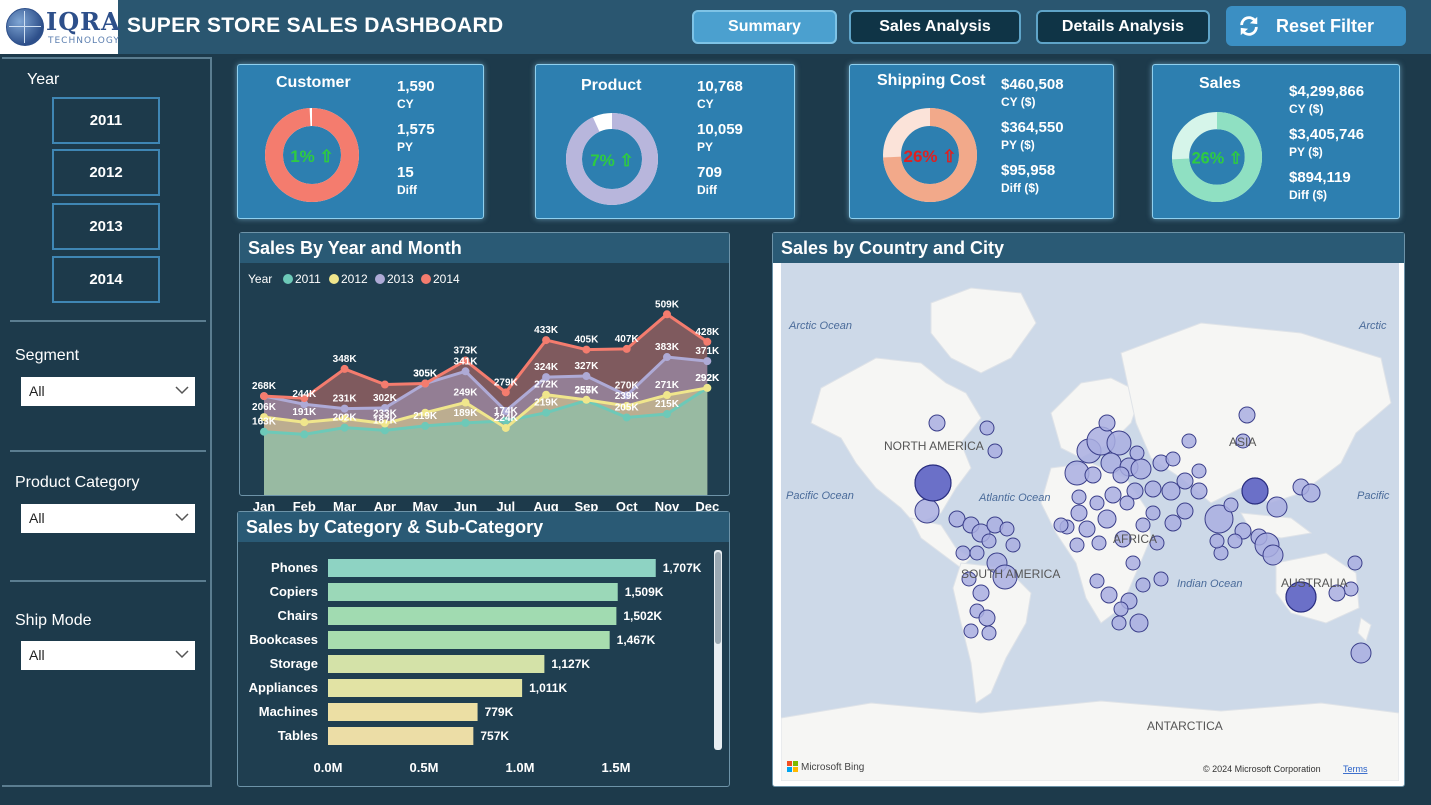 The width and height of the screenshot is (1431, 805). I want to click on year-2011-button: 2011, so click(106, 120).